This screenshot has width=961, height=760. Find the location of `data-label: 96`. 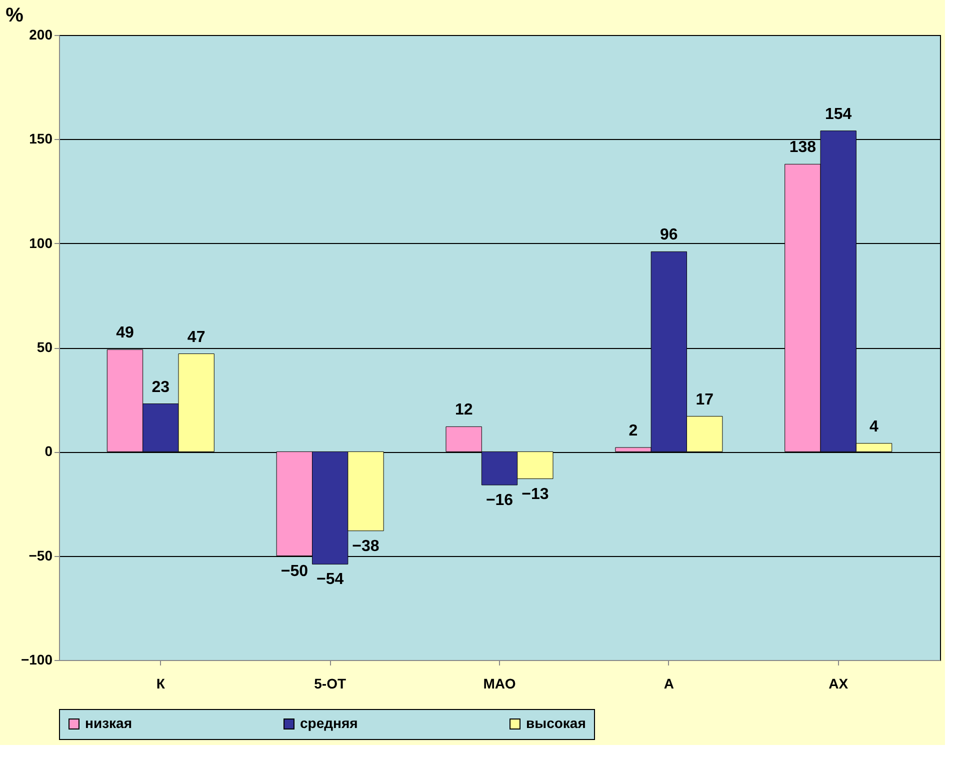

data-label: 96 is located at coordinates (669, 235).